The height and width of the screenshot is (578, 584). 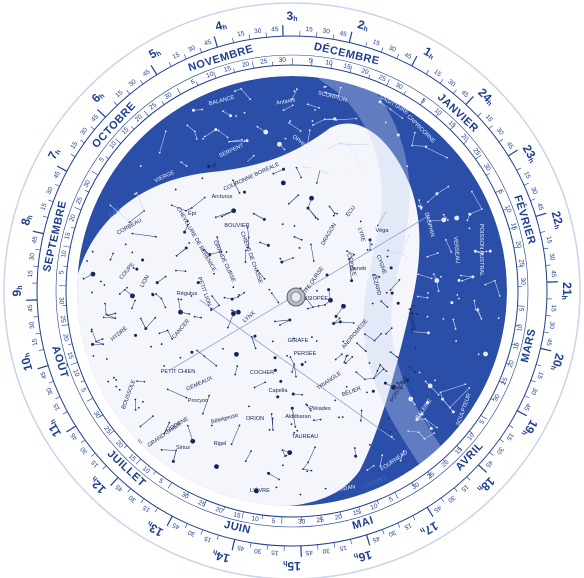 What do you see at coordinates (168, 96) in the screenshot?
I see `day-label: 30` at bounding box center [168, 96].